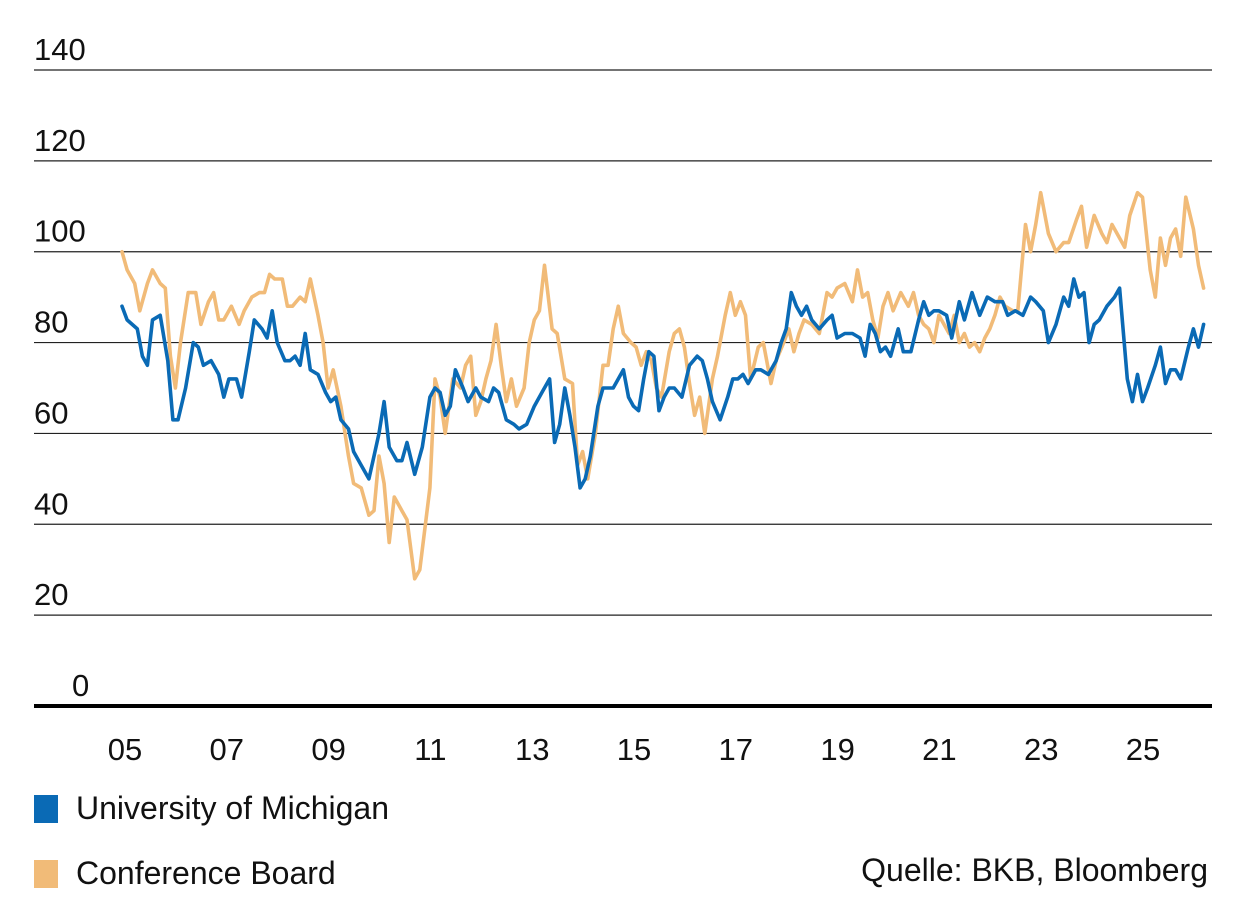  What do you see at coordinates (125, 749) in the screenshot?
I see `x-tick-label: 05` at bounding box center [125, 749].